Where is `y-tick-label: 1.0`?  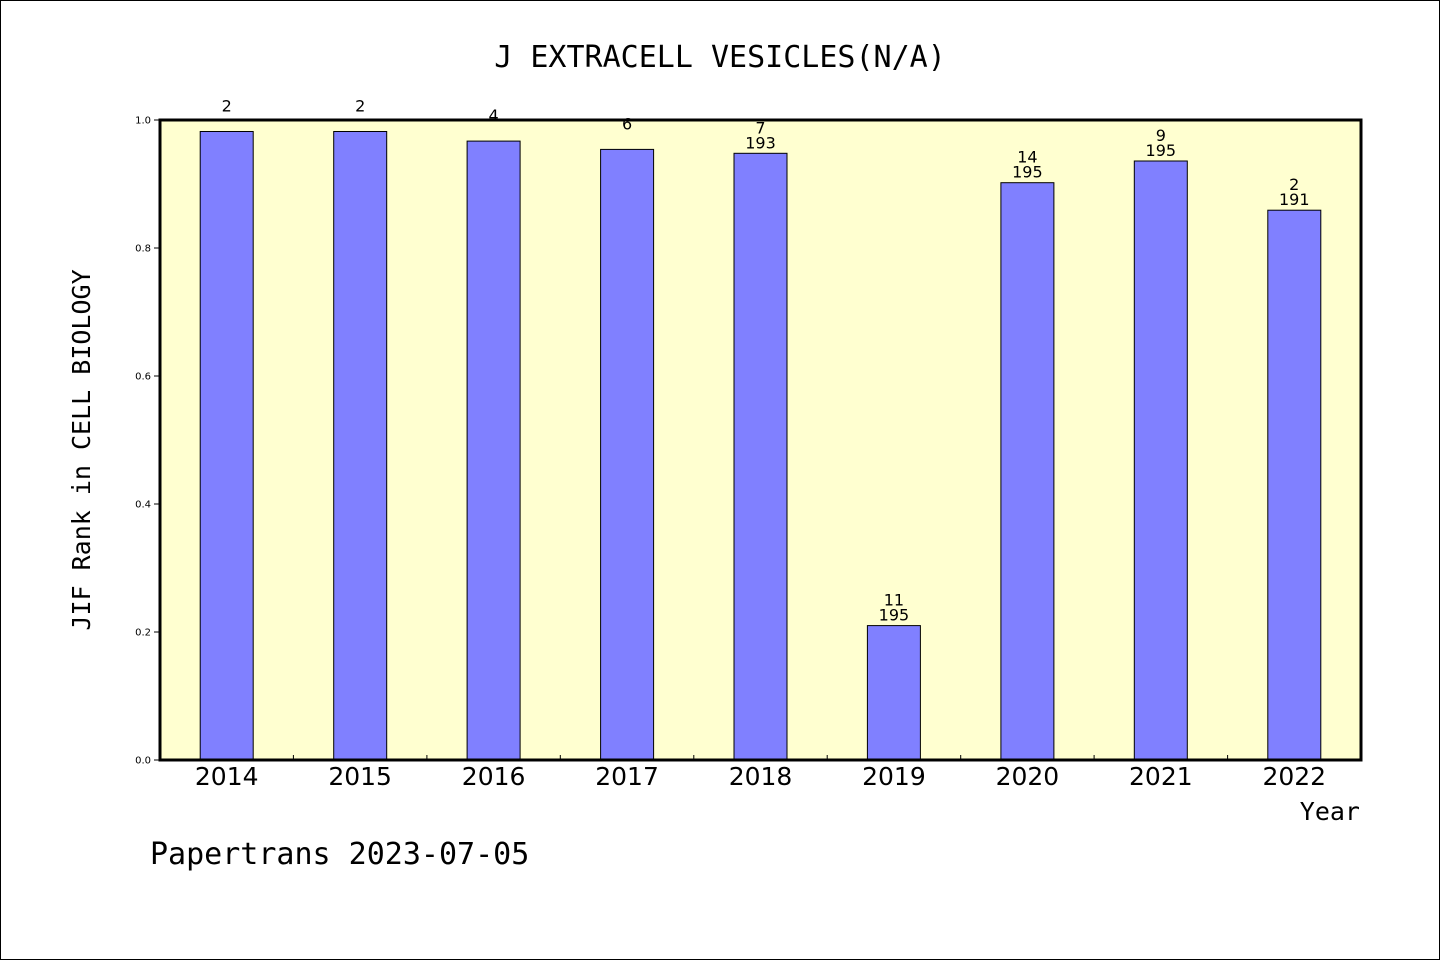
y-tick-label: 1.0 is located at coordinates (143, 121).